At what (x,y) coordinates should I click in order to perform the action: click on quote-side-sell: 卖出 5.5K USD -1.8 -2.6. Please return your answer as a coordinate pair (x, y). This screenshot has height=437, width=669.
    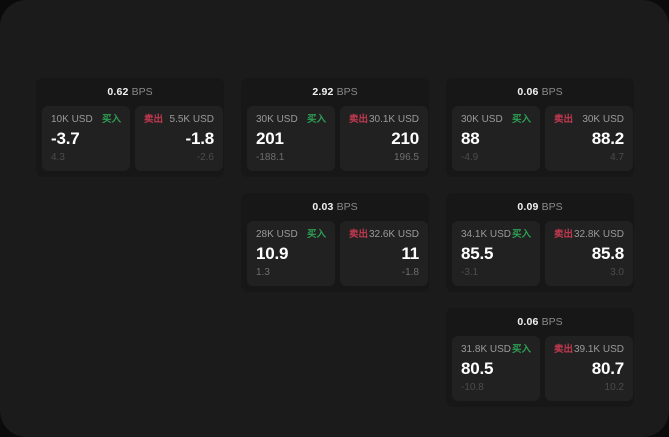
    Looking at the image, I should click on (179, 138).